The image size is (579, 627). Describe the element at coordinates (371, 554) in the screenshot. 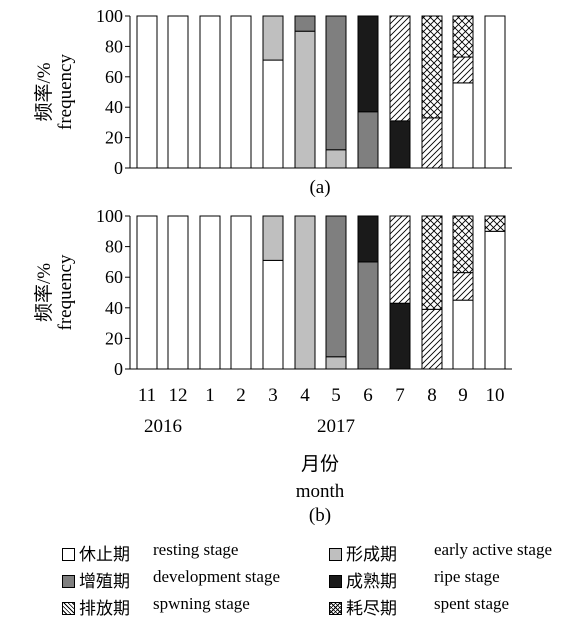

I see `legend-label-zh: 形成期` at that location.